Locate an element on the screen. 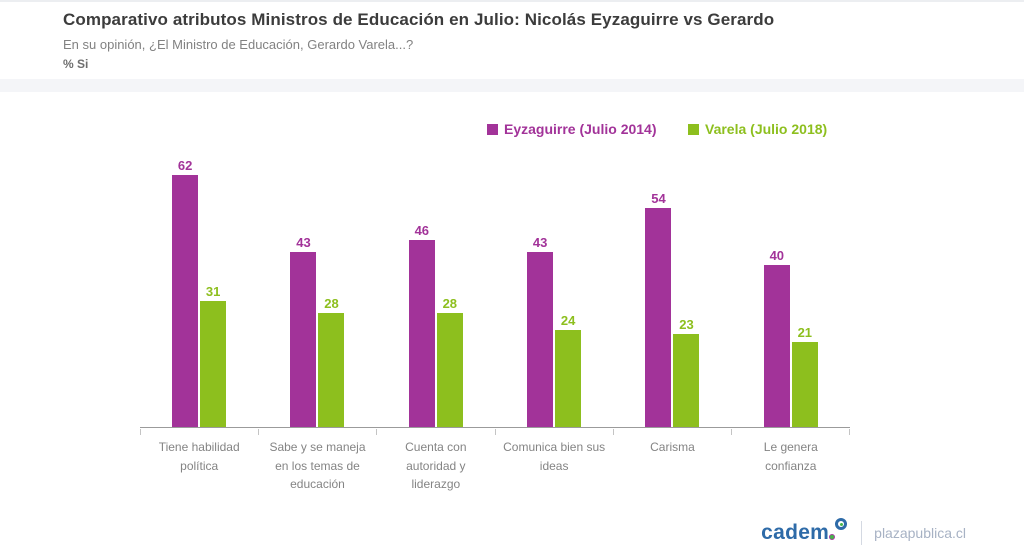  category-label: Tiene habilidad política is located at coordinates (199, 456).